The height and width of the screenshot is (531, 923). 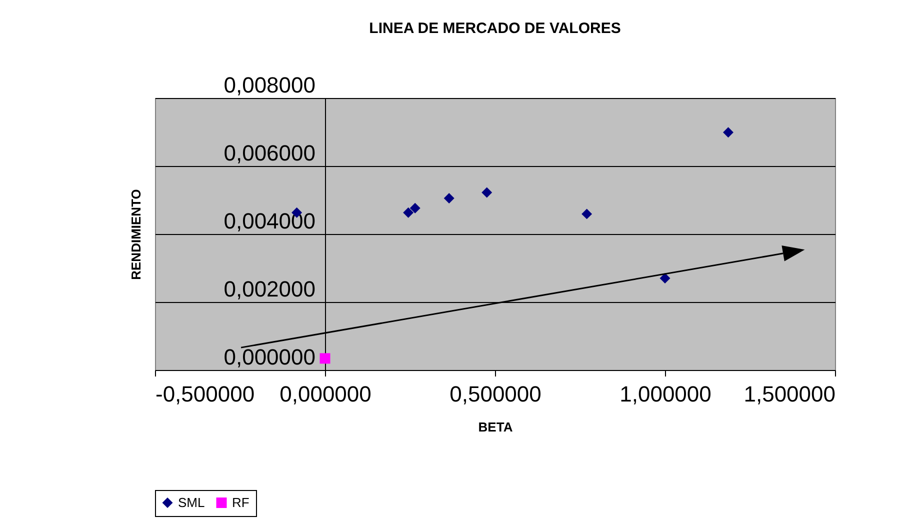 What do you see at coordinates (136, 234) in the screenshot?
I see `y-axis-title: RENDIMIENTO` at bounding box center [136, 234].